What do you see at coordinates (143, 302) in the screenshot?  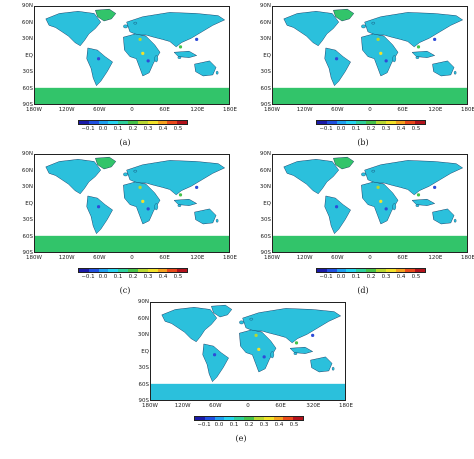 I see `lat-tick-label: 90N` at bounding box center [143, 302].